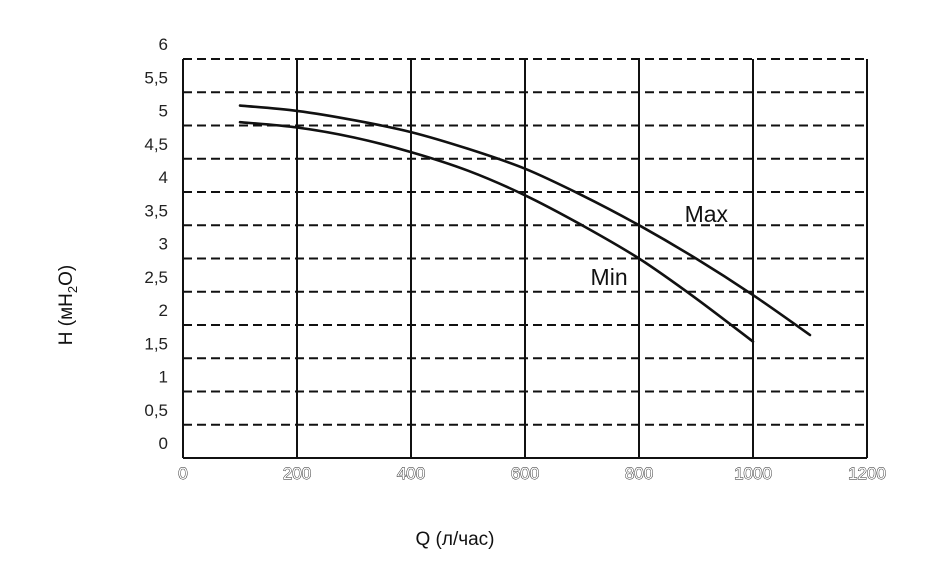 The height and width of the screenshot is (569, 931). I want to click on x-tick-label-1200: 1200, so click(867, 473).